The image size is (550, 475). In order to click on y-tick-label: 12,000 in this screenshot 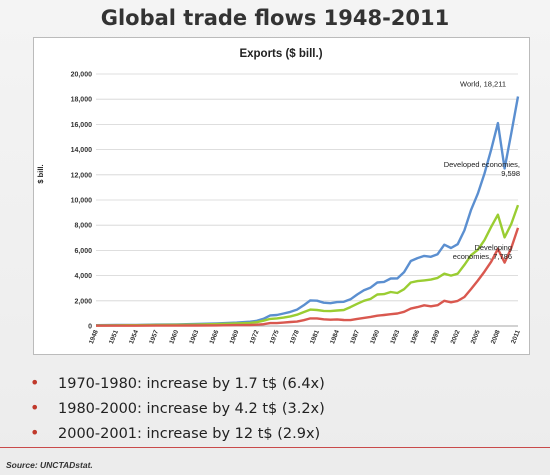, I will do `click(82, 175)`.